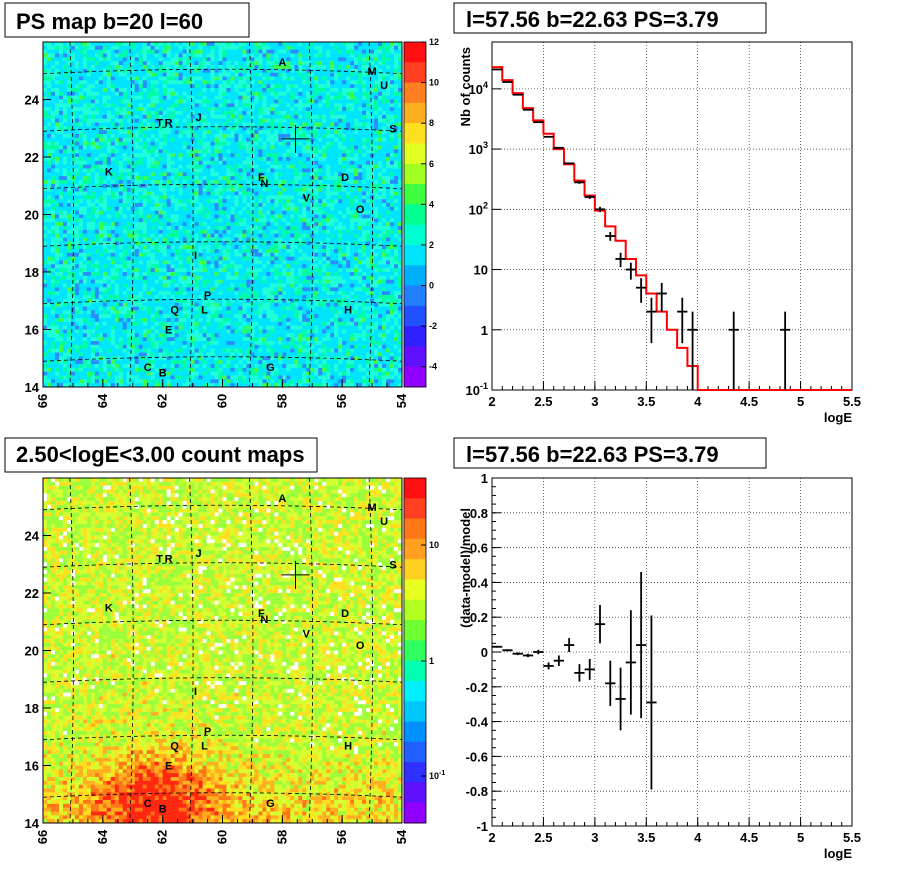 Image resolution: width=898 pixels, height=871 pixels. Describe the element at coordinates (800, 401) in the screenshot. I see `x-tick-label: 5` at that location.